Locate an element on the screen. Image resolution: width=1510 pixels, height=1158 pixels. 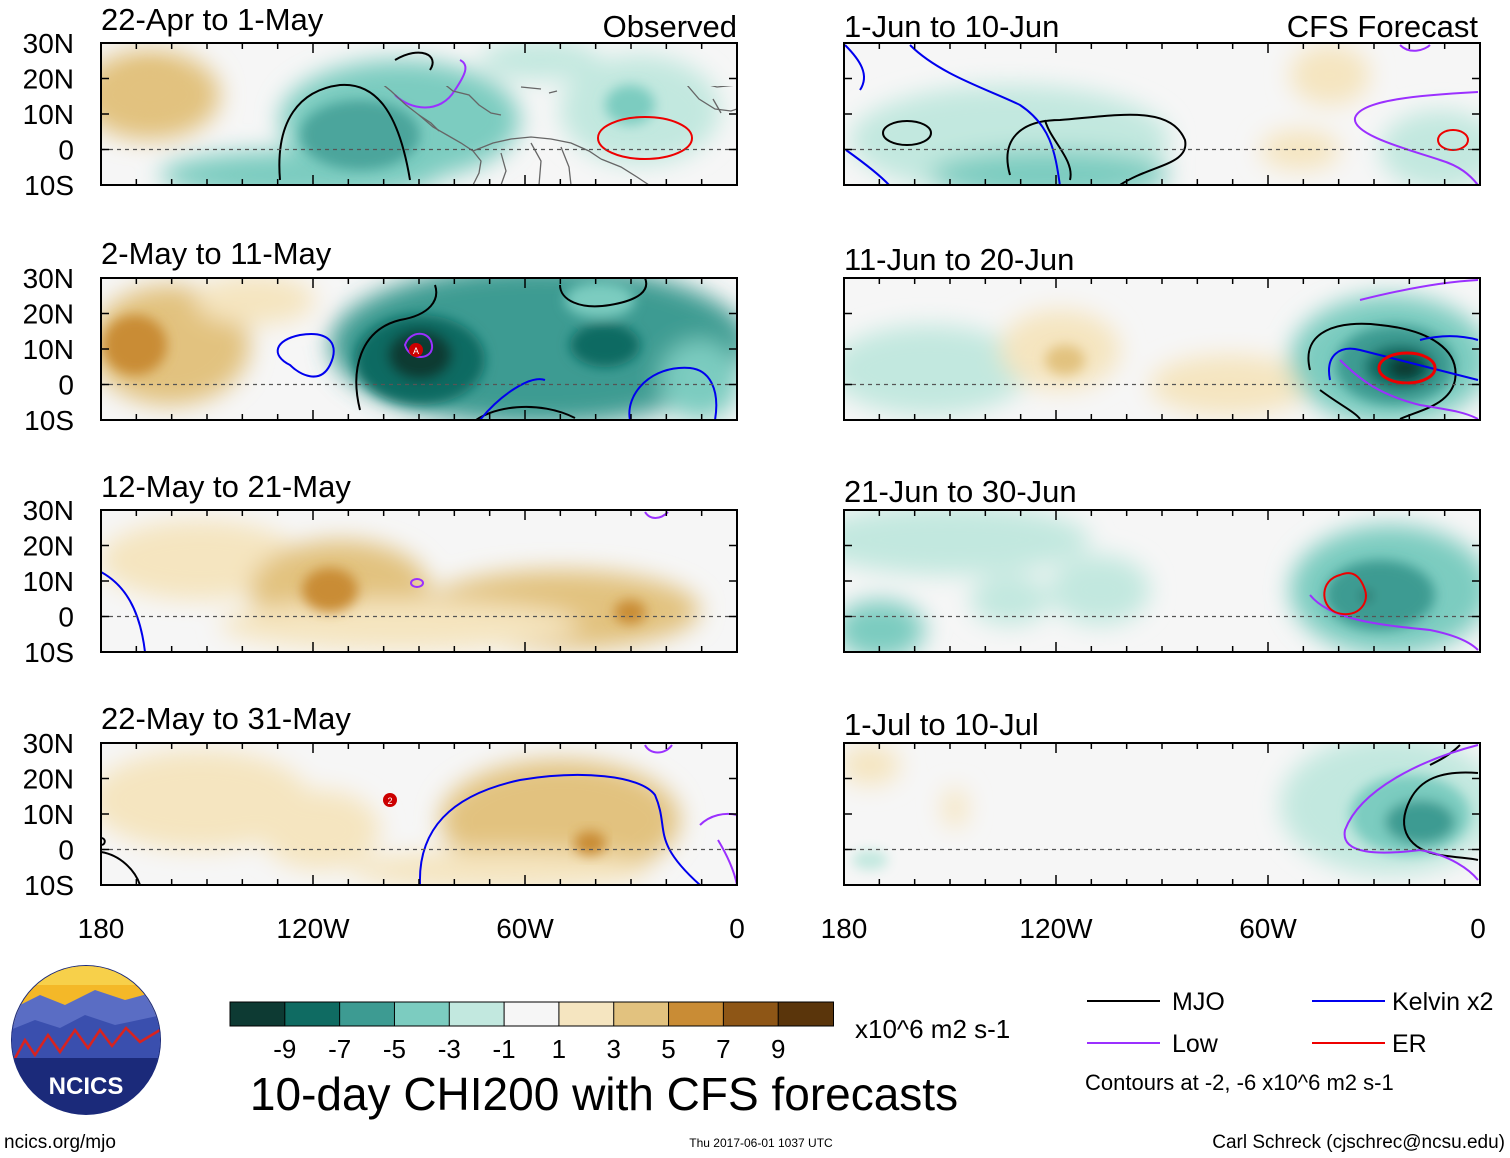
panel-title-1: 22-Apr to 1-May is located at coordinates (212, 19).